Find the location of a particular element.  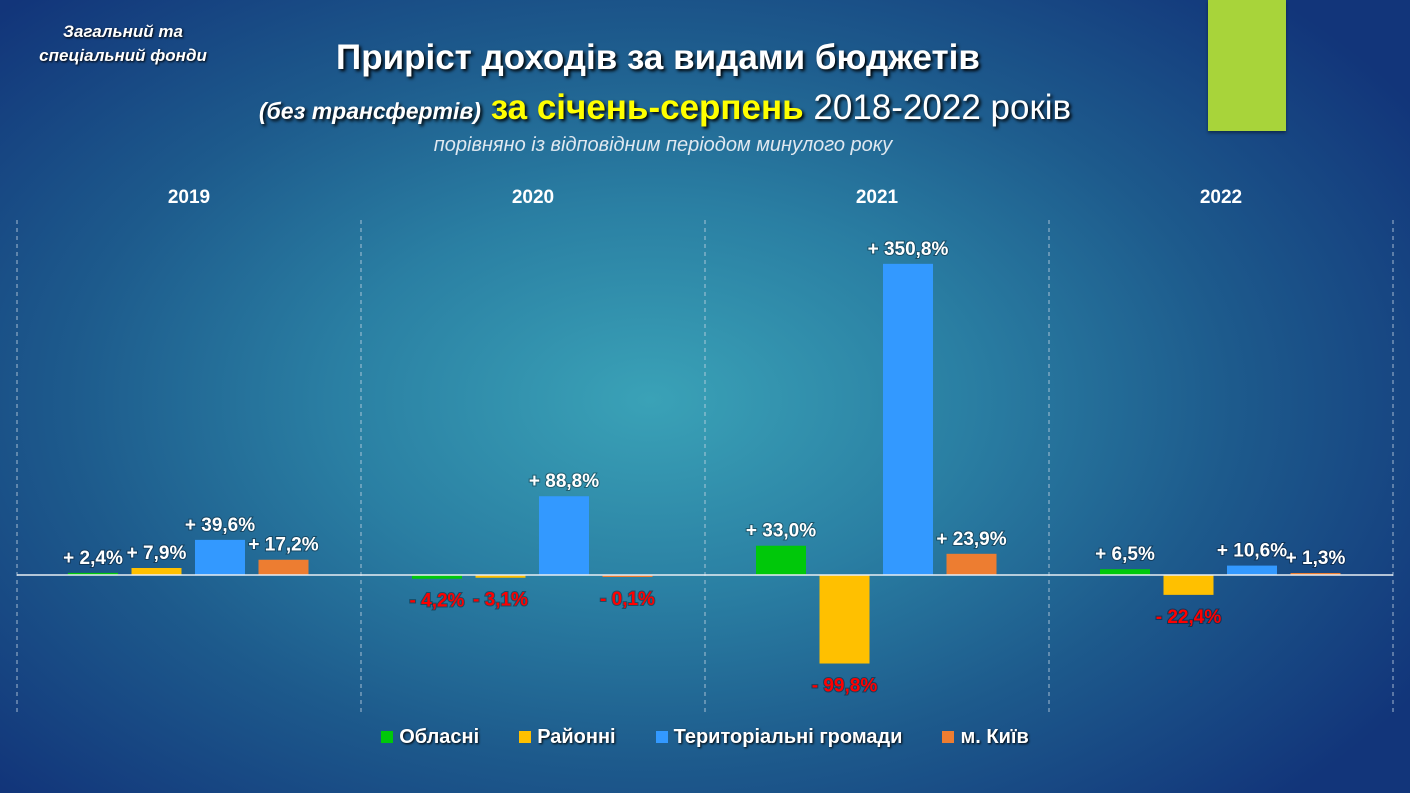

bar-Обласні-2019 is located at coordinates (93, 573).